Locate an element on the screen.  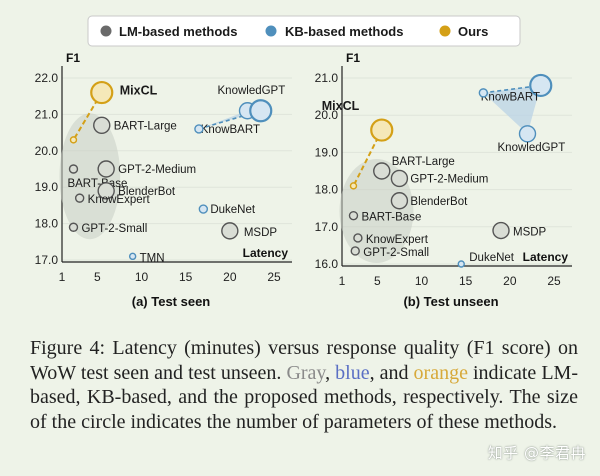
y-tick-label: 16.0 is located at coordinates (327, 264).